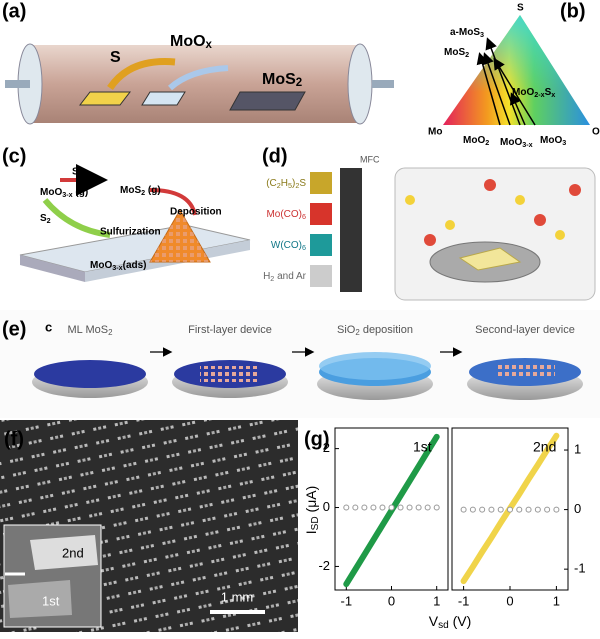  Describe the element at coordinates (180, 236) in the screenshot. I see `triangle-lattice` at that location.